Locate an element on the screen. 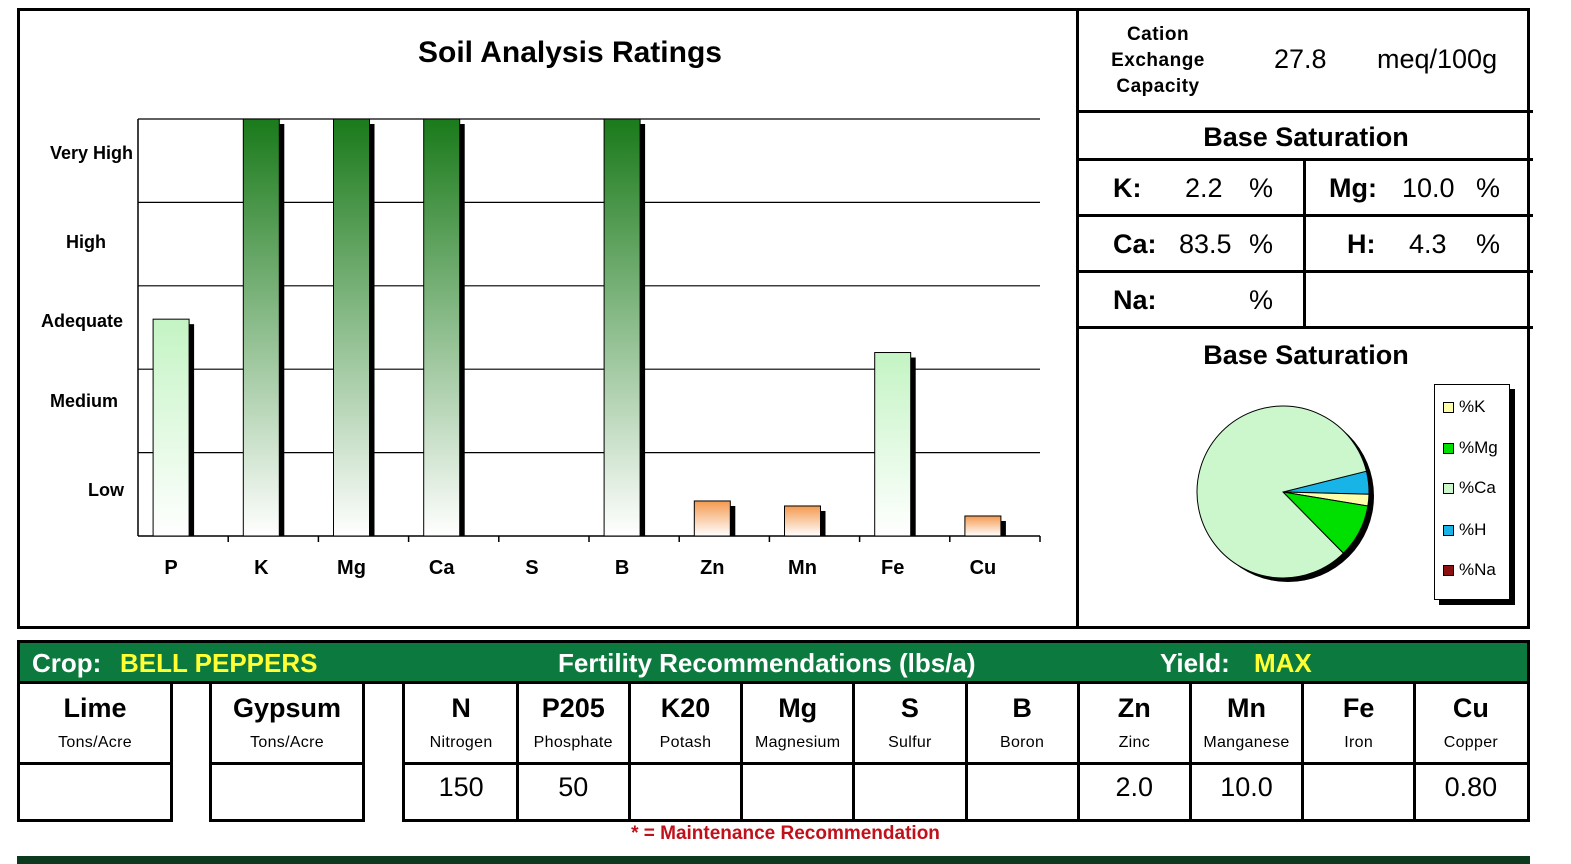 The image size is (1571, 864). y-level-label: Adequate is located at coordinates (82, 321).